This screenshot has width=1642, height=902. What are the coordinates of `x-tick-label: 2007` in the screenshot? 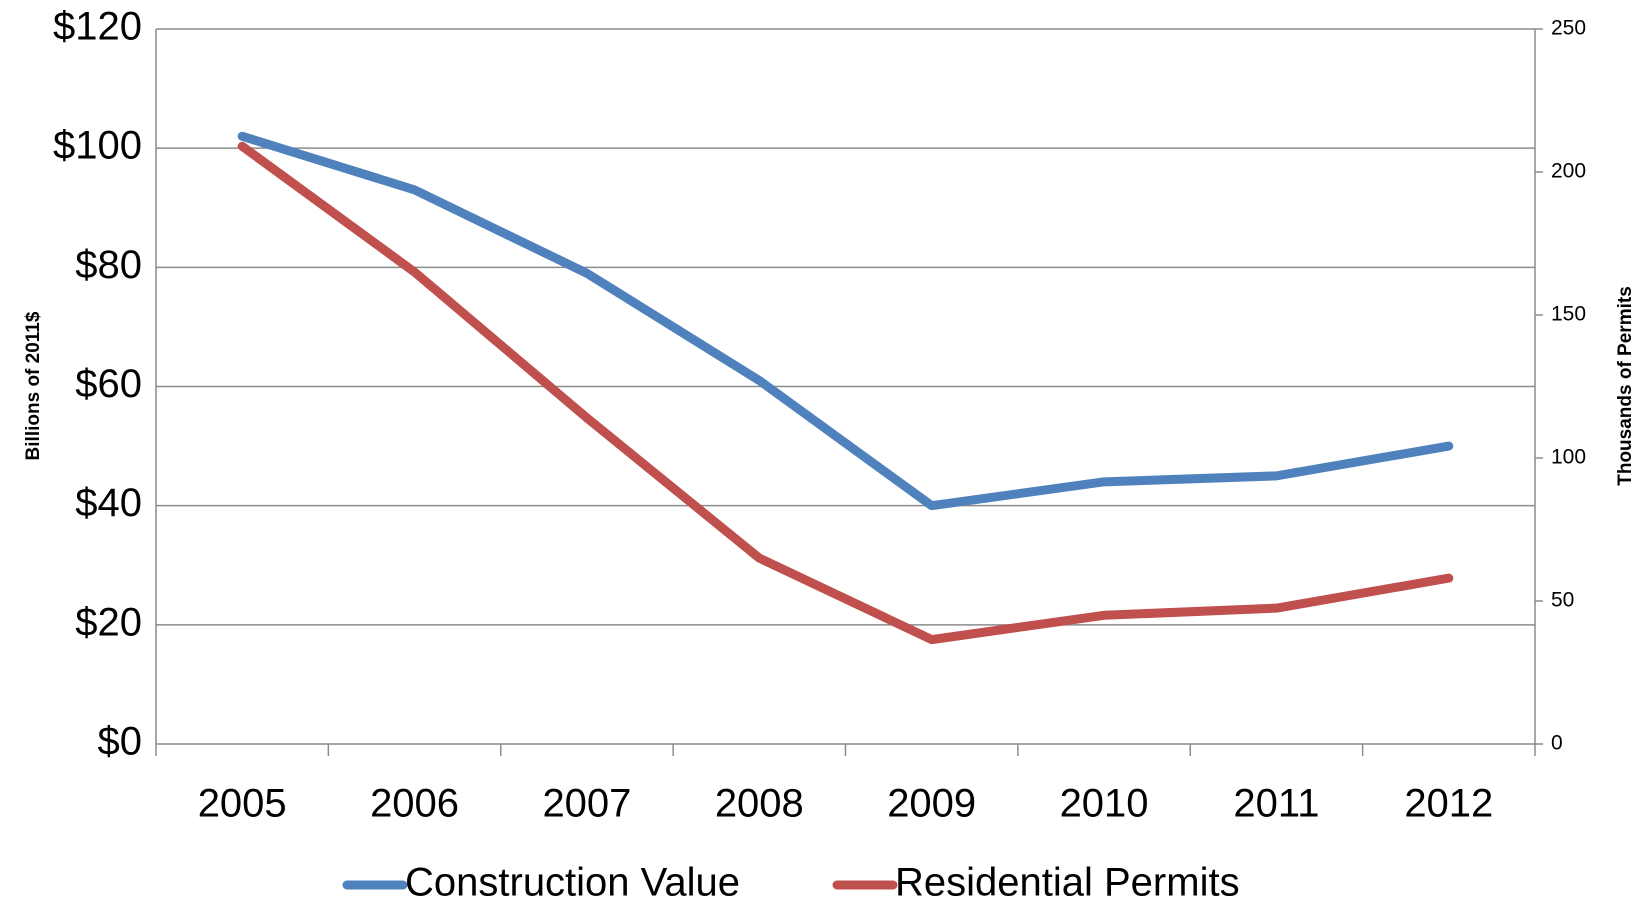 It's located at (586, 804).